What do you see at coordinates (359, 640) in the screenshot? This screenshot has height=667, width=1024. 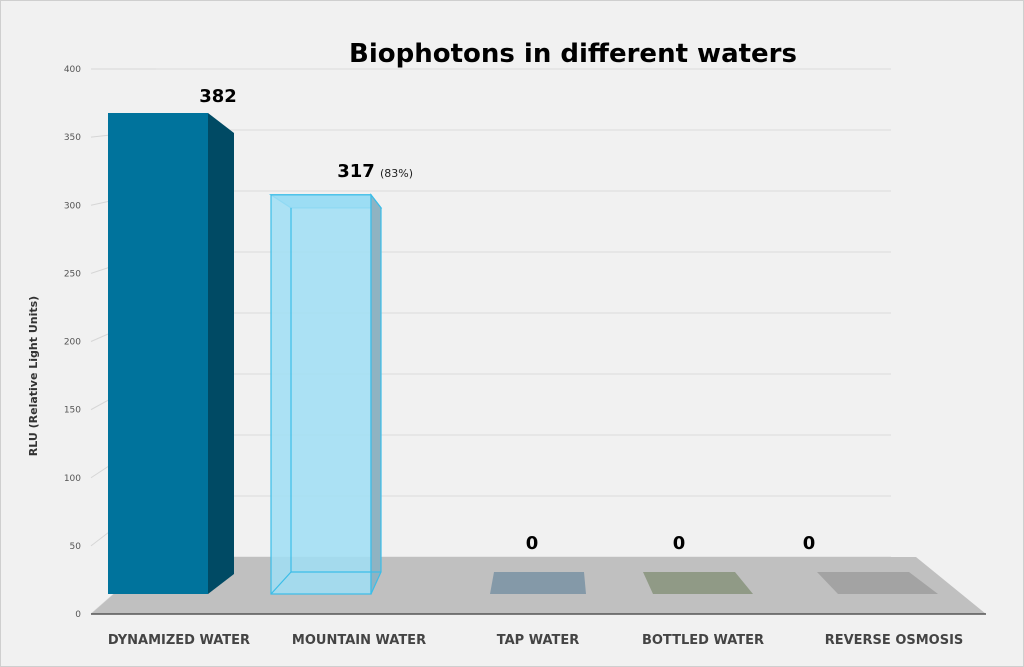 I see `category-label: MOUNTAIN WATER` at bounding box center [359, 640].